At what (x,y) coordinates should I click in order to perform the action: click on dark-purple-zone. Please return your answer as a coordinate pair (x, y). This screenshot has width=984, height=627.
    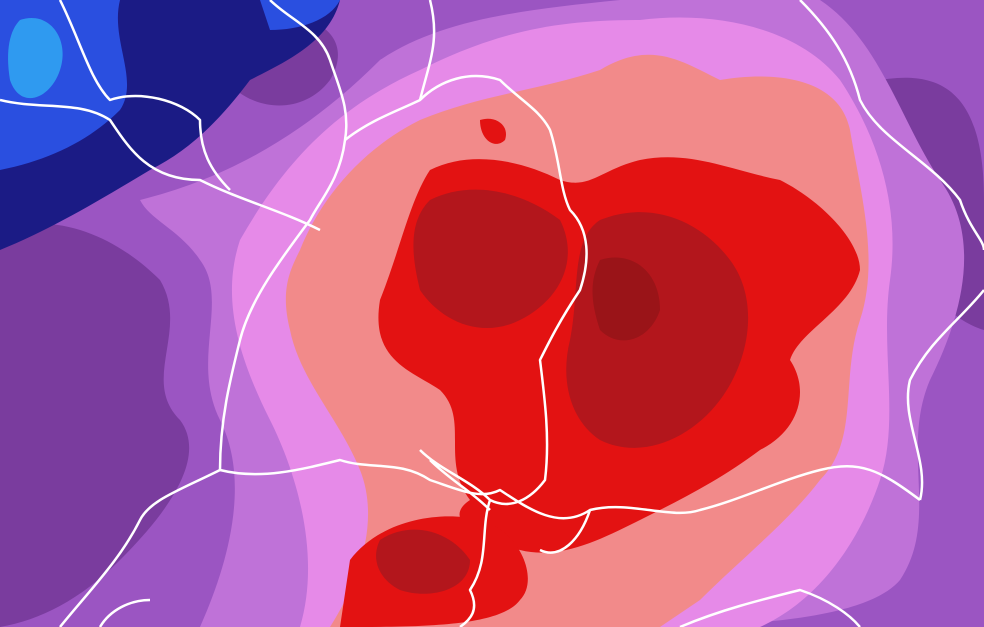
    Looking at the image, I should click on (95, 425).